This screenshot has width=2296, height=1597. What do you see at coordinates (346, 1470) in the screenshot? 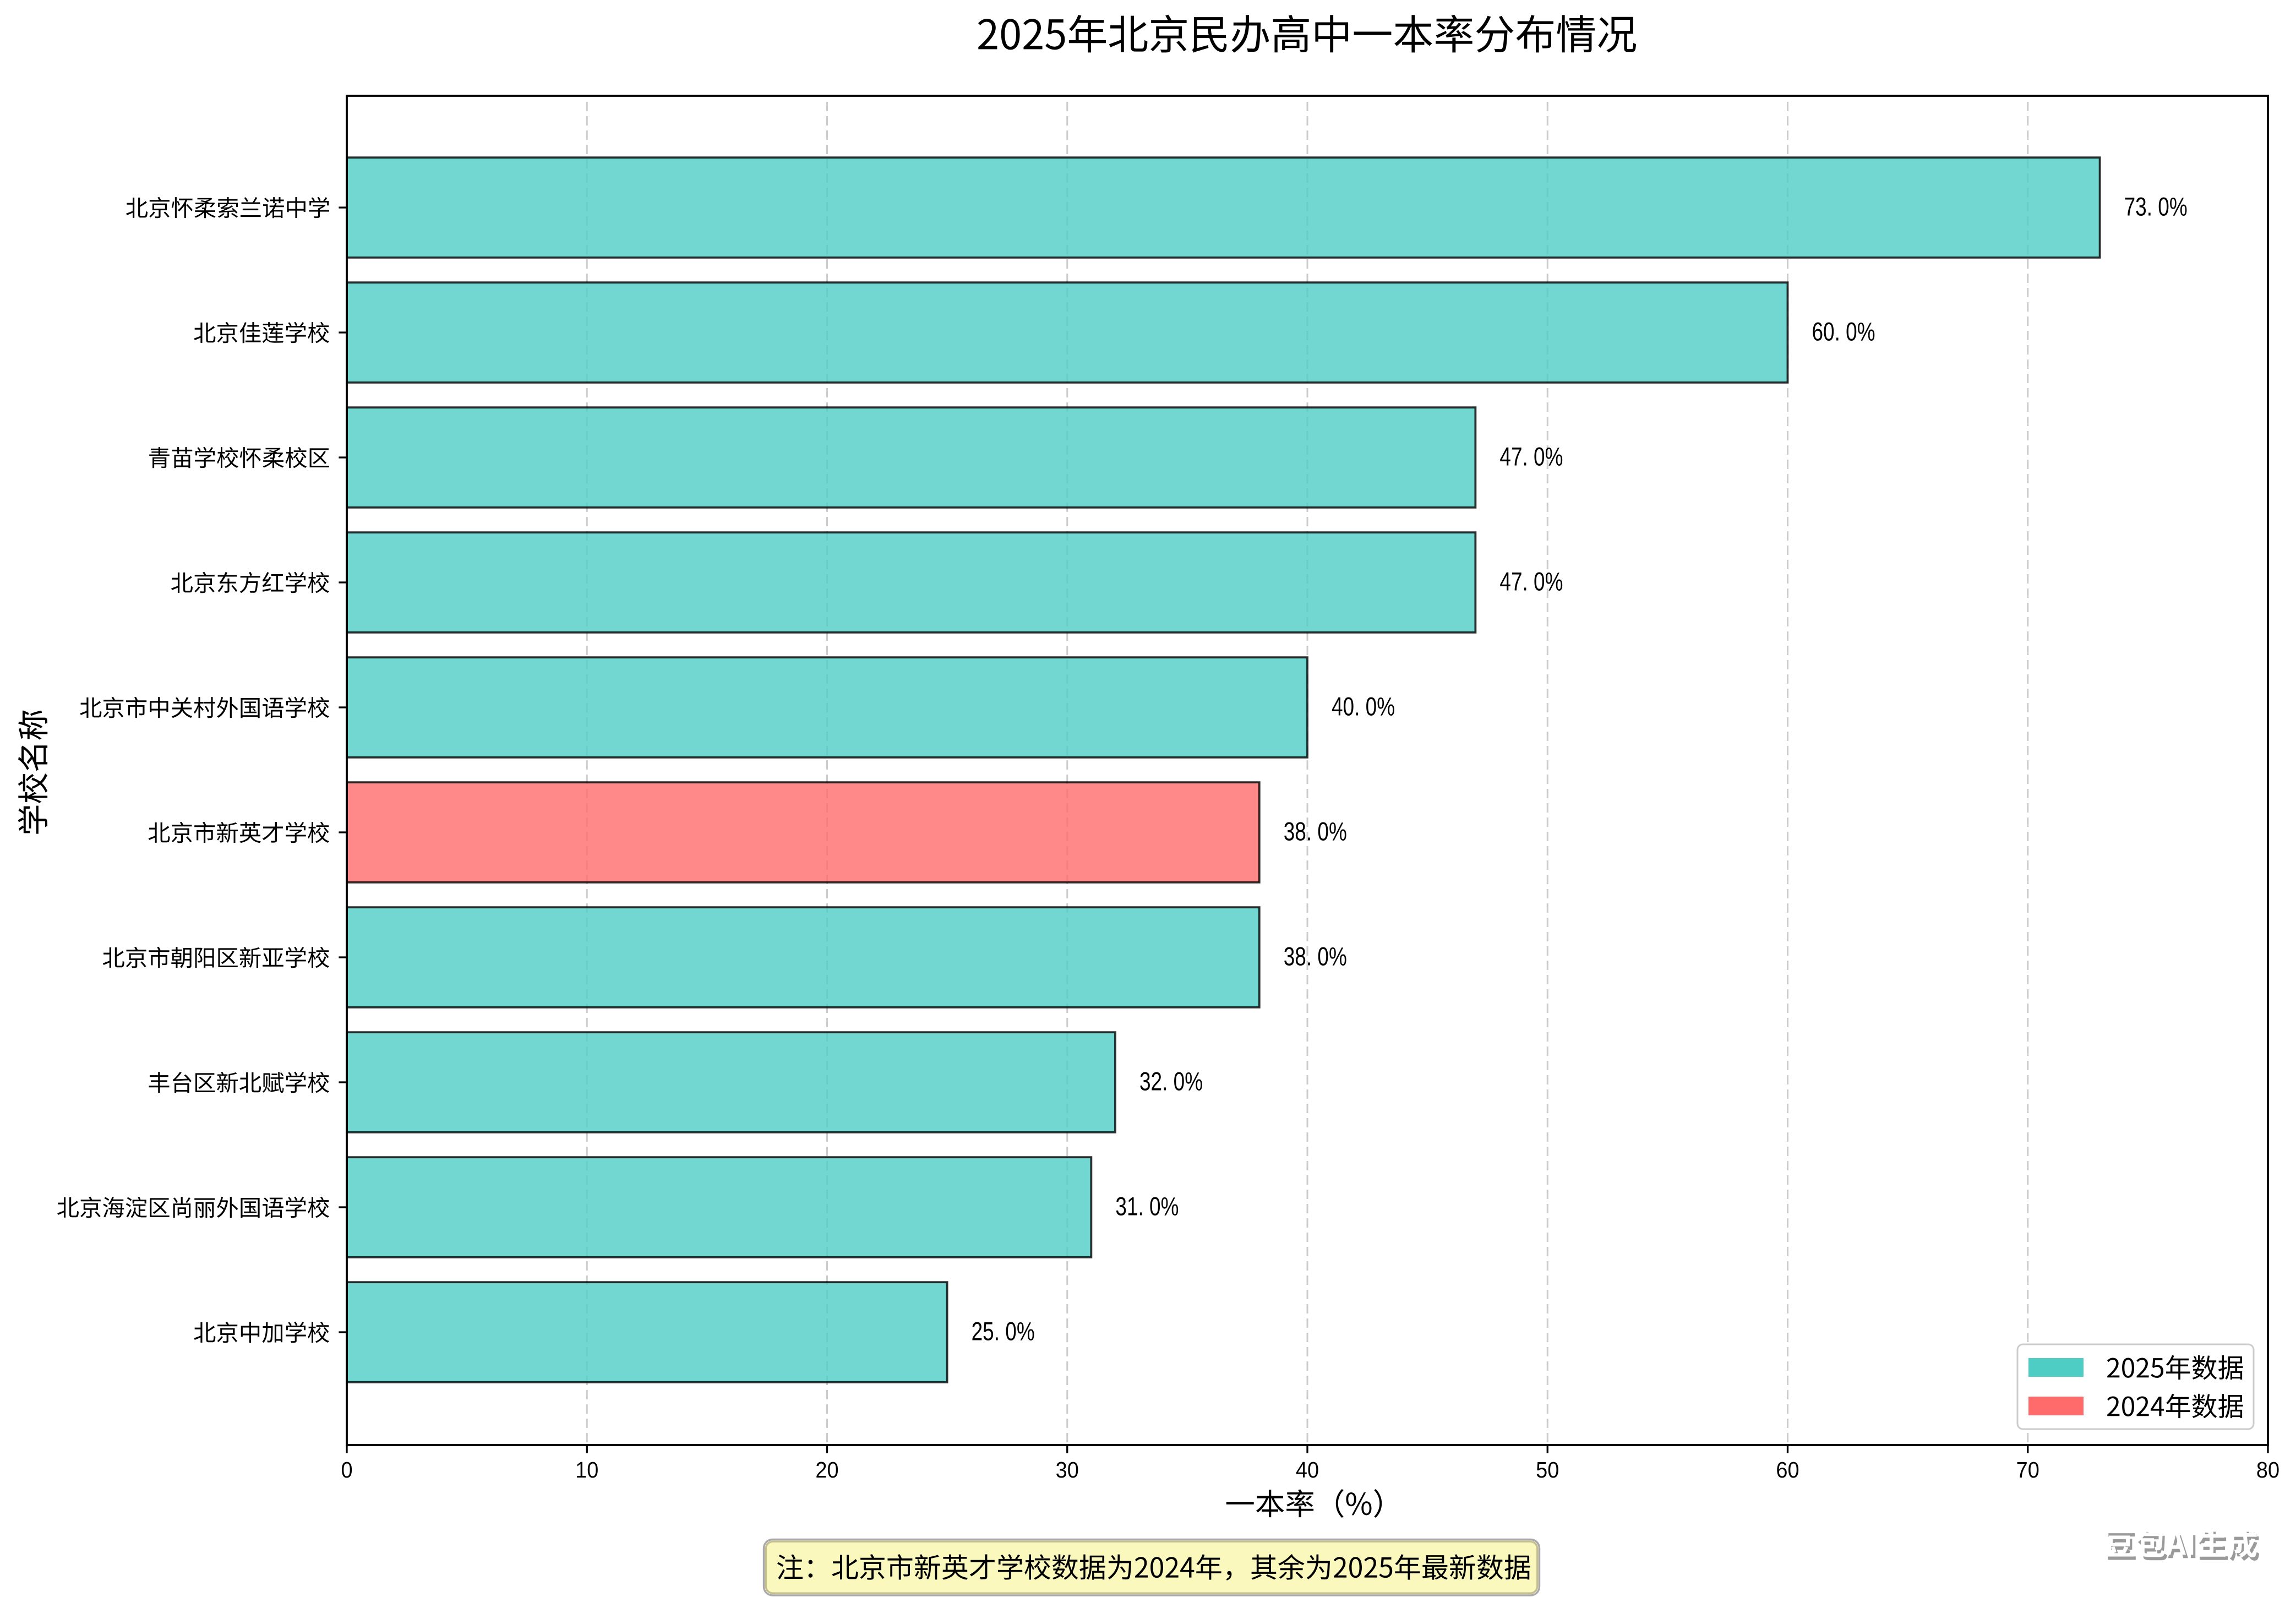
I see `svg-text: 0` at bounding box center [346, 1470].